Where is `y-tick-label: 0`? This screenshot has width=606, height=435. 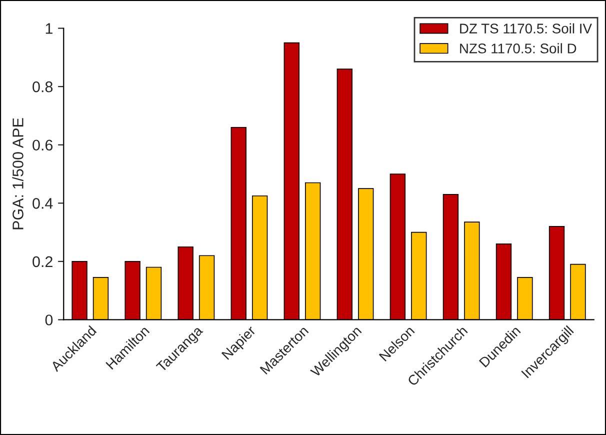 y-tick-label: 0 is located at coordinates (49, 320).